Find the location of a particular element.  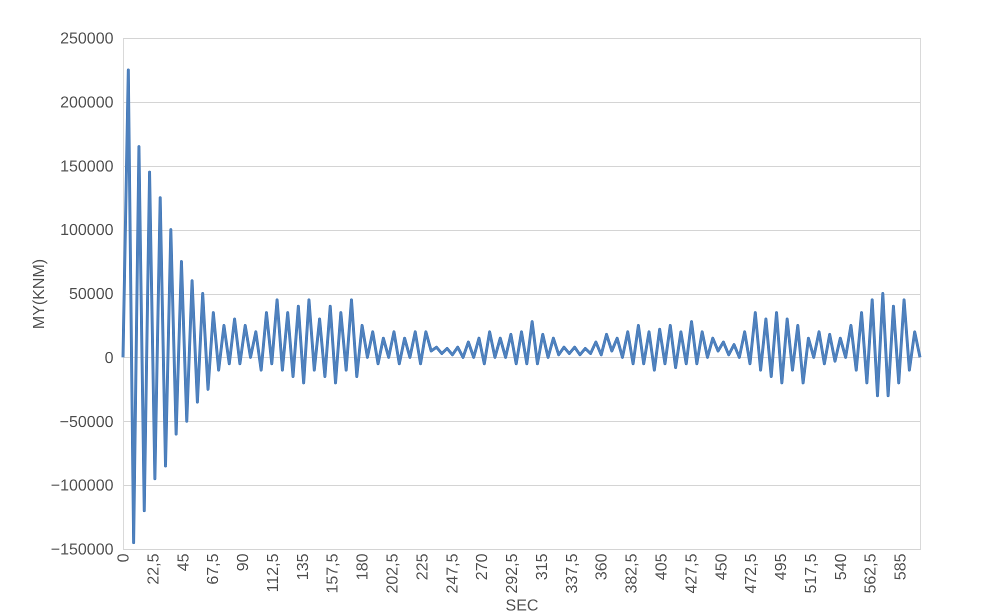

x-tick-label: 22,5 is located at coordinates (153, 569).